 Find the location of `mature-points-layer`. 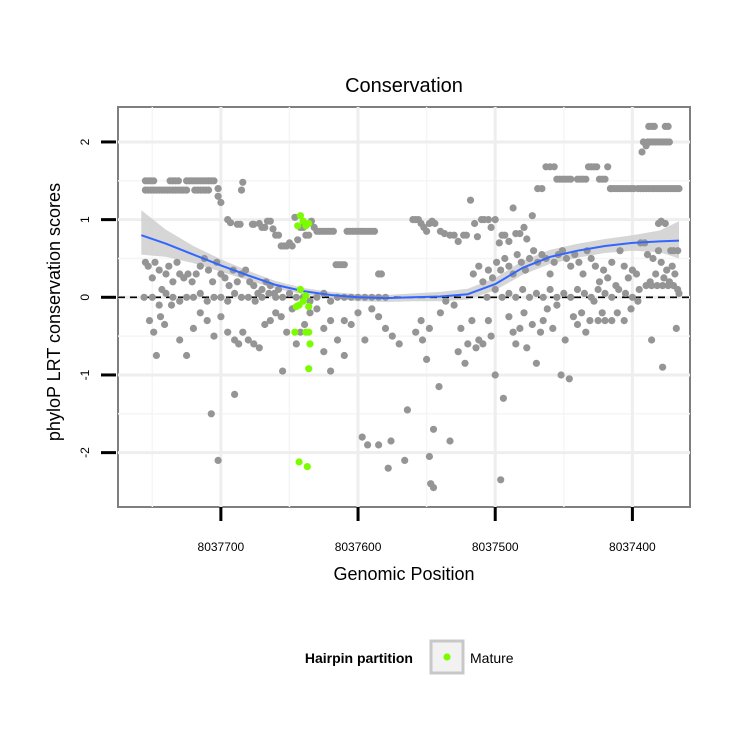

mature-points-layer is located at coordinates (302, 341).